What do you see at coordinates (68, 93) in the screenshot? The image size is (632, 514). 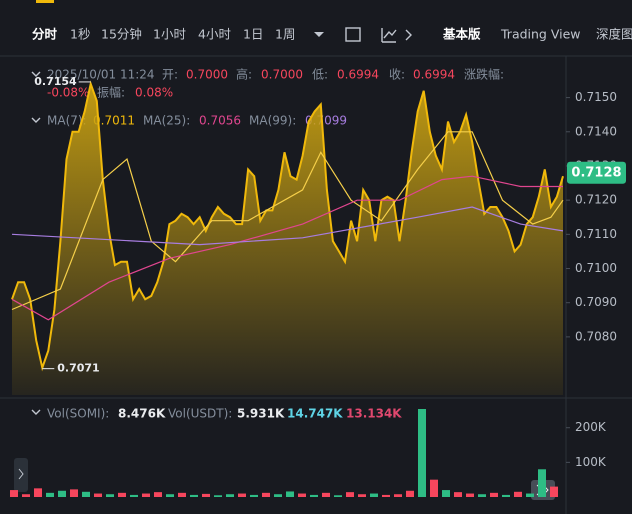 I see `info-value: -0.08%` at bounding box center [68, 93].